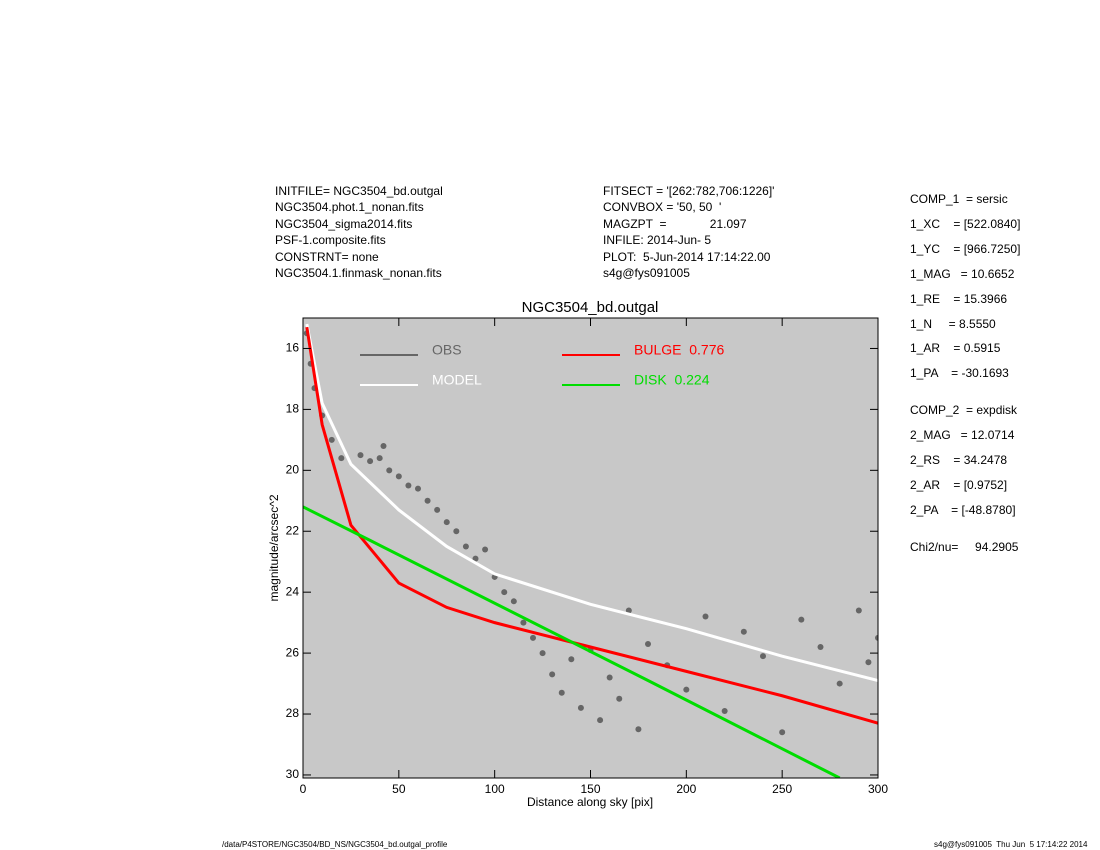 This screenshot has height=850, width=1100. What do you see at coordinates (959, 298) in the screenshot?
I see `parameter: 1_RE = 15.3966` at bounding box center [959, 298].